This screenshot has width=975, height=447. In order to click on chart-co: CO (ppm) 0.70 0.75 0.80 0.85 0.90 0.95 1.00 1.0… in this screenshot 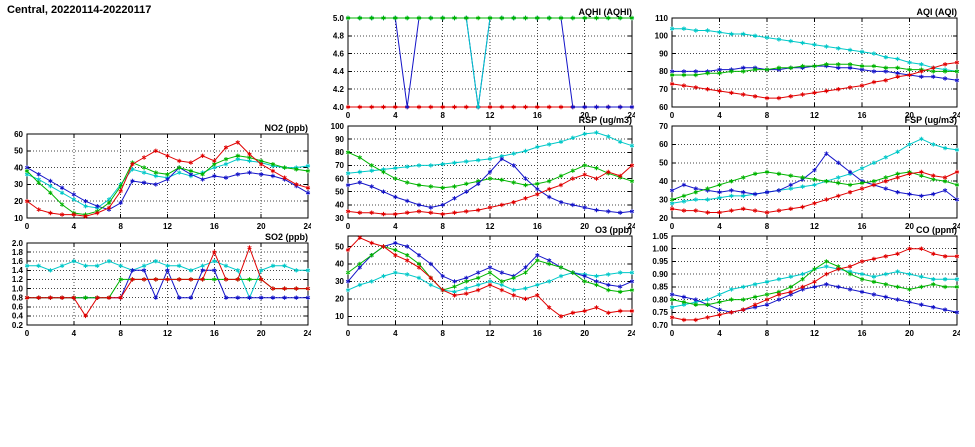, I will do `click(803, 281)`.